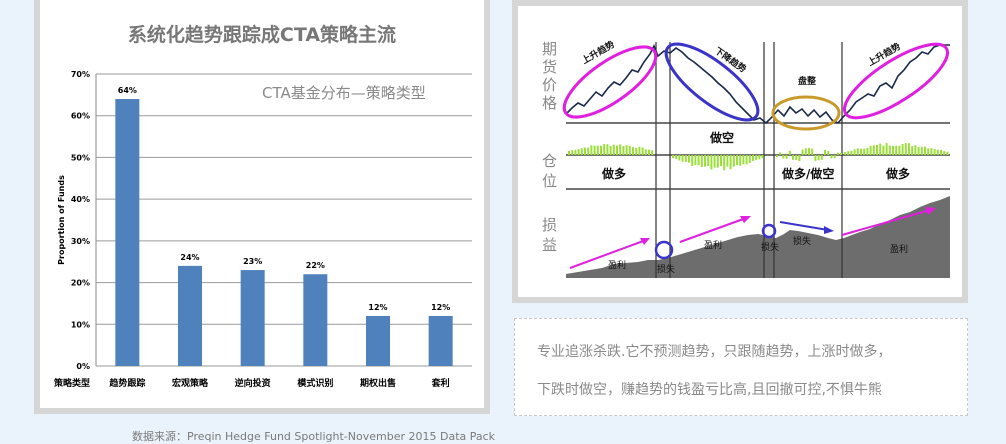  What do you see at coordinates (127, 383) in the screenshot?
I see `x-tick-label: 趋势跟踪` at bounding box center [127, 383].